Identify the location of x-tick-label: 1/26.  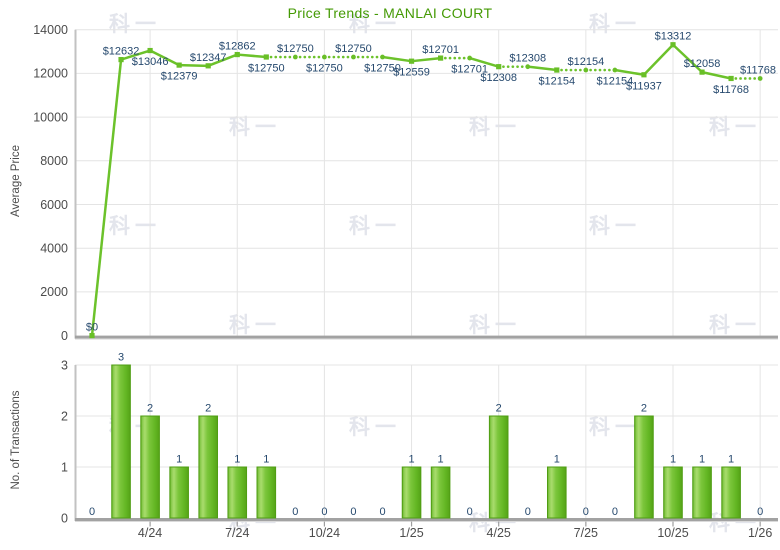
(760, 533).